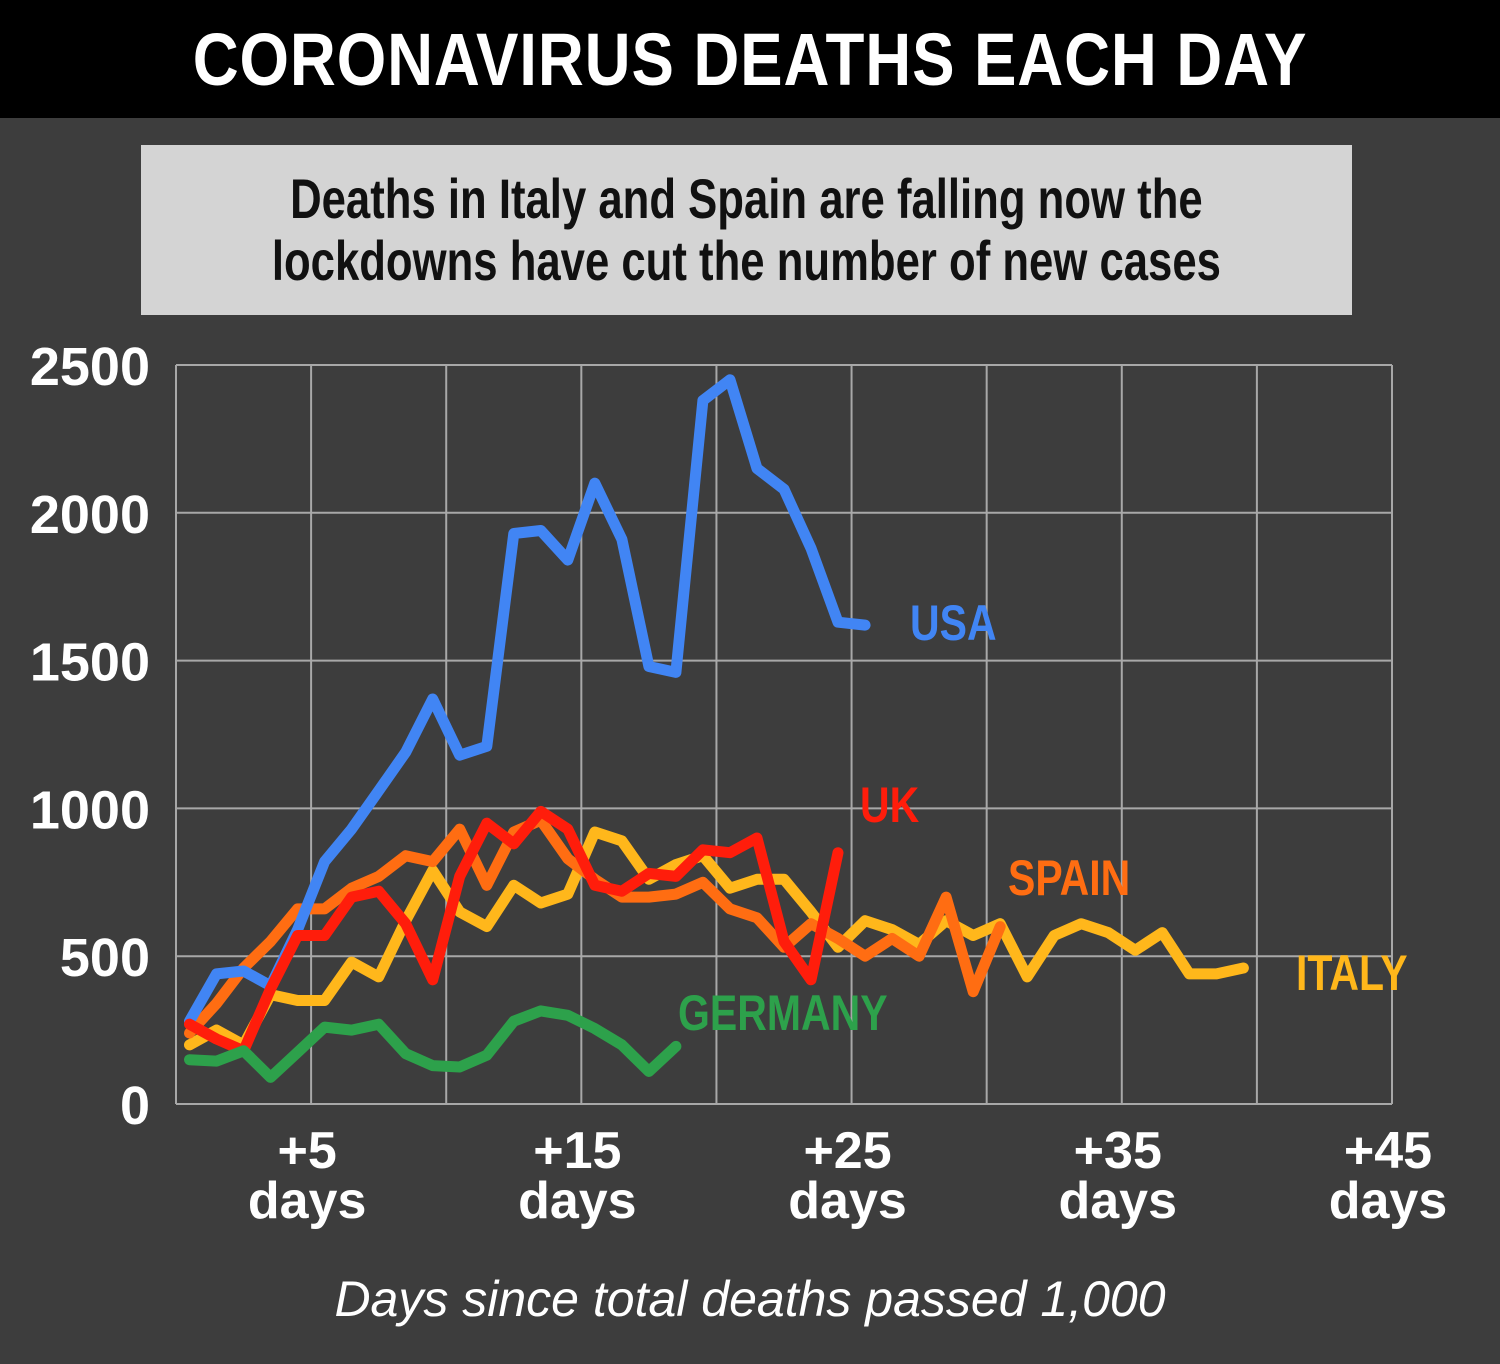  Describe the element at coordinates (783, 1013) in the screenshot. I see `series-label-germany: GERMANY` at that location.